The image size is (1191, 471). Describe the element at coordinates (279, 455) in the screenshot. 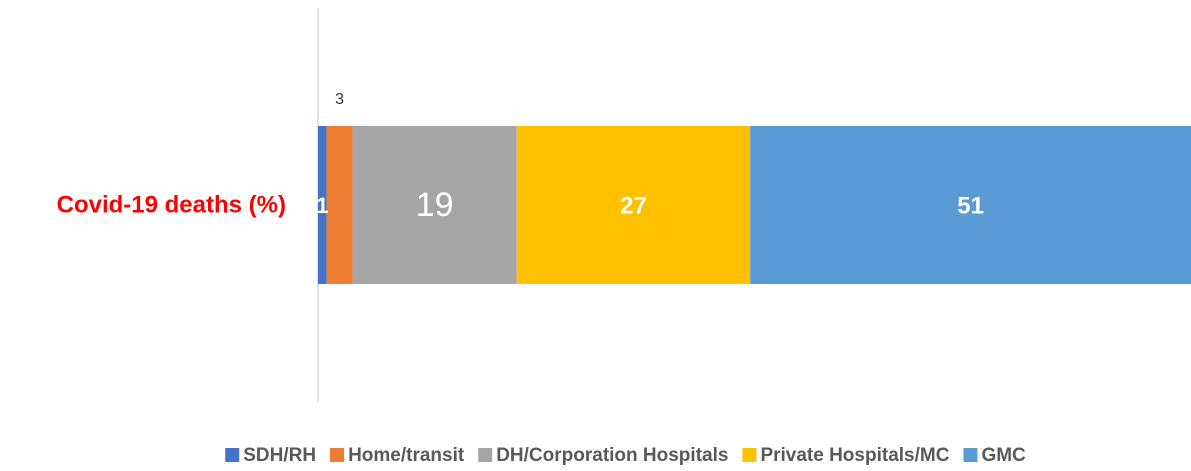

I see `legend-label: SDH/RH` at that location.